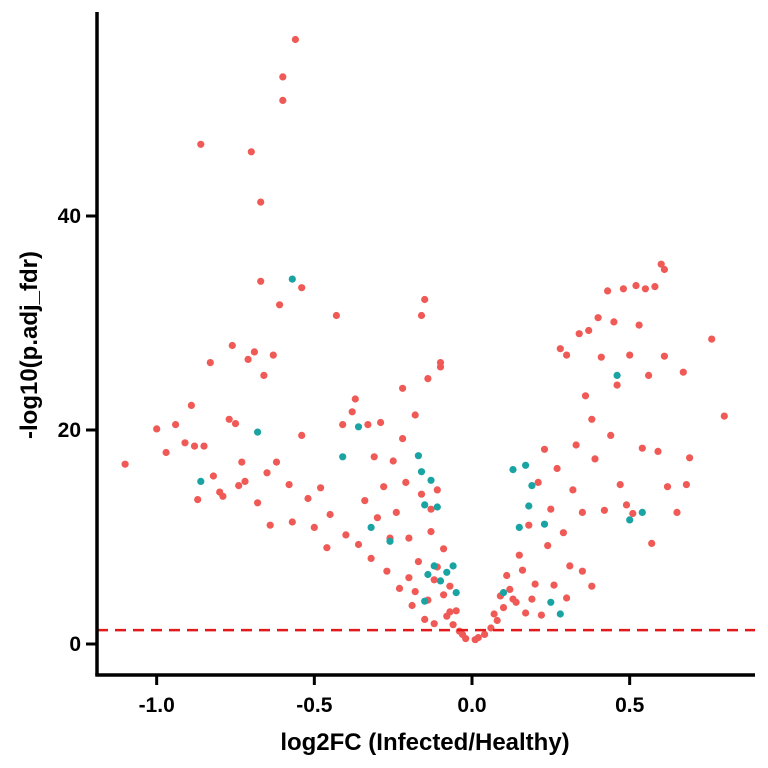 The width and height of the screenshot is (768, 768). What do you see at coordinates (471, 705) in the screenshot?
I see `x-tick-label: 0.0` at bounding box center [471, 705].